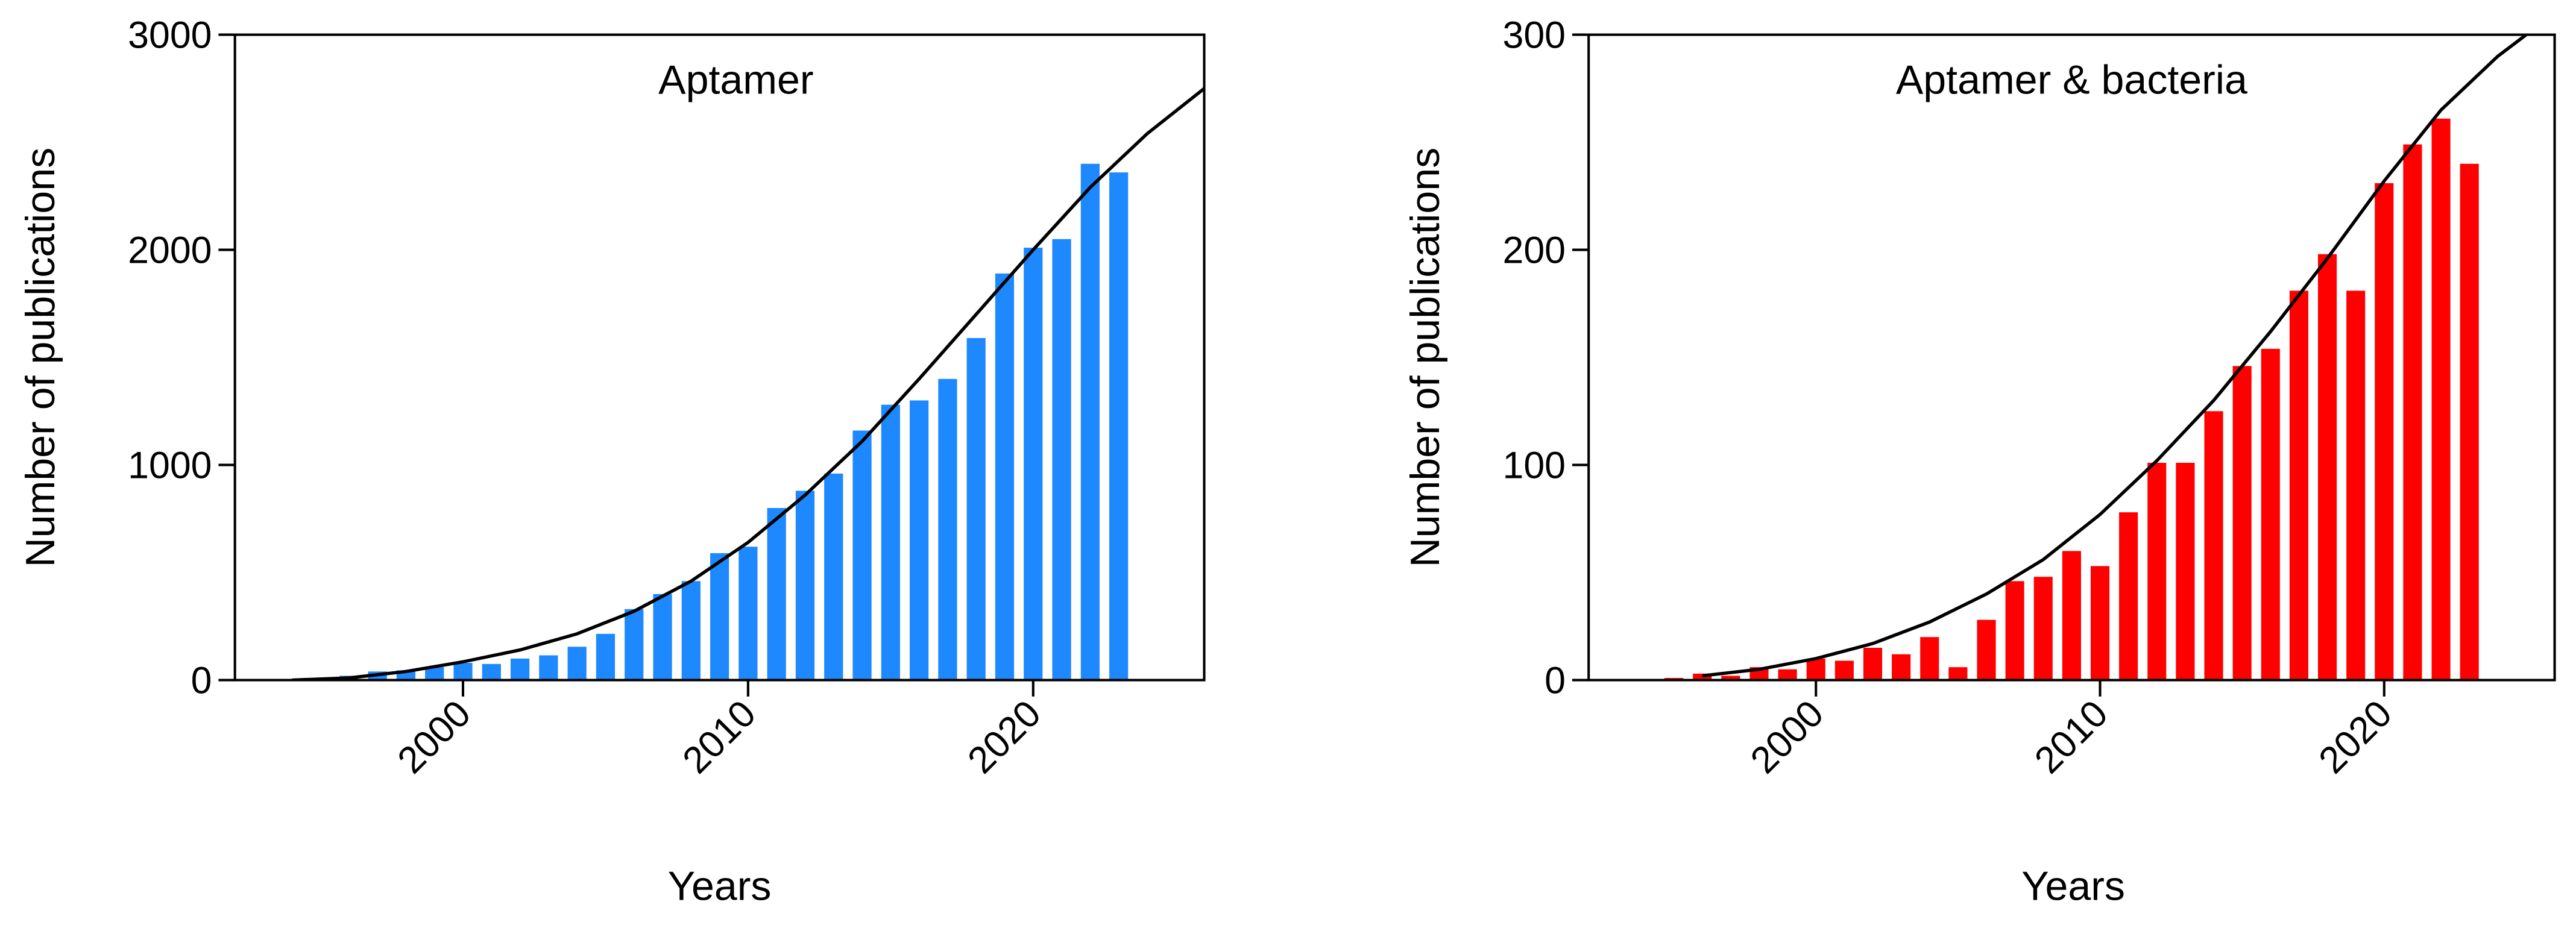 The width and height of the screenshot is (2576, 925). I want to click on y-tick-label: 100, so click(1534, 465).